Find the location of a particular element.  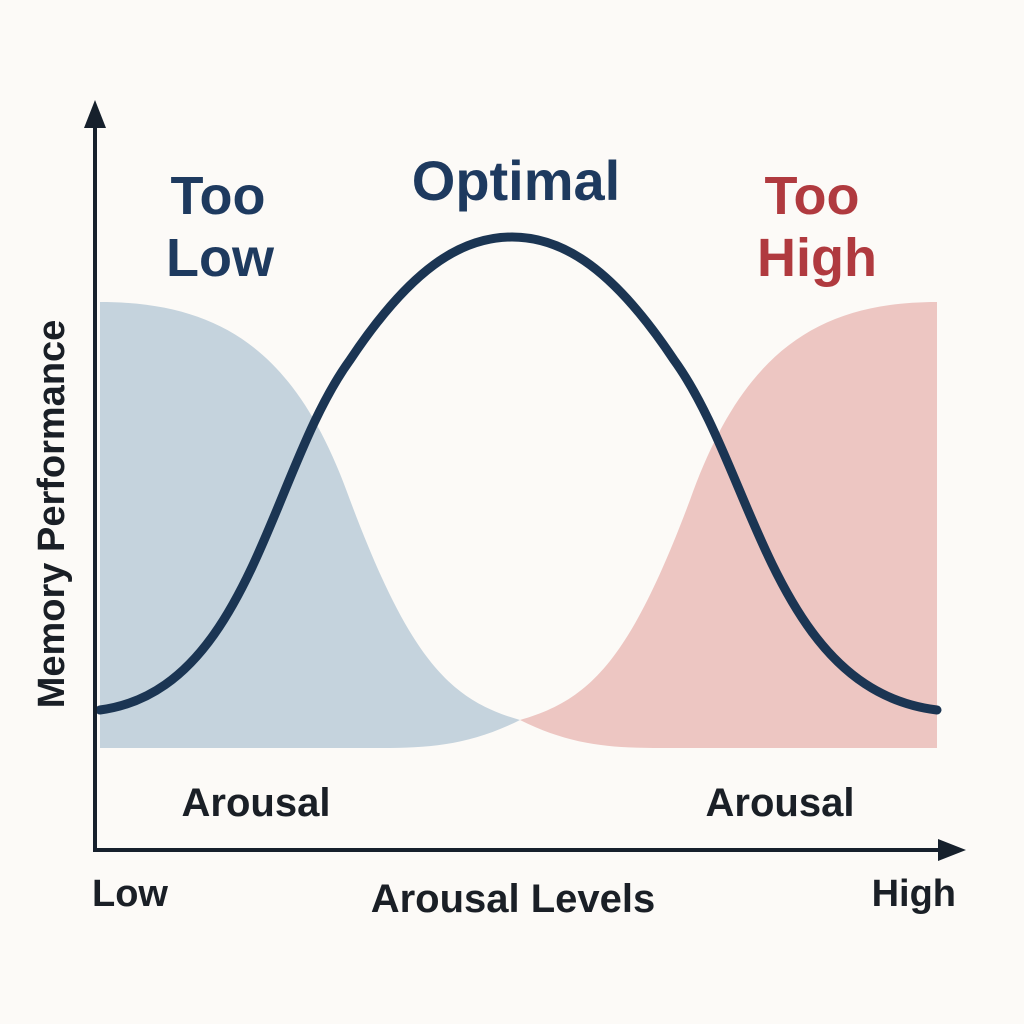

optimal-title: Optimal is located at coordinates (516, 180).